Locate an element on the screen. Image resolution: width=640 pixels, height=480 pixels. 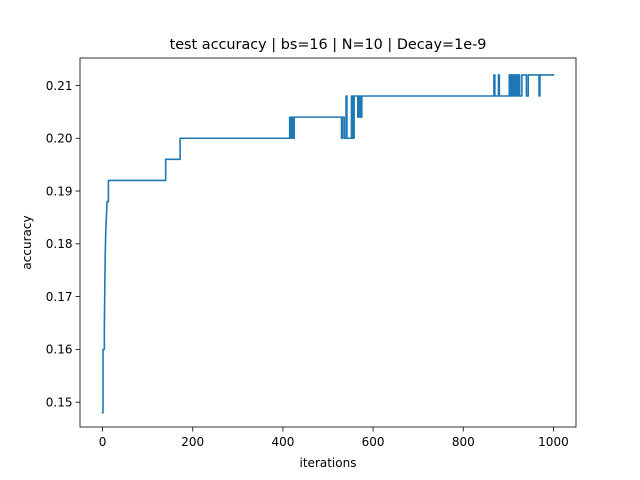
x-tick-label: 800 is located at coordinates (463, 442).